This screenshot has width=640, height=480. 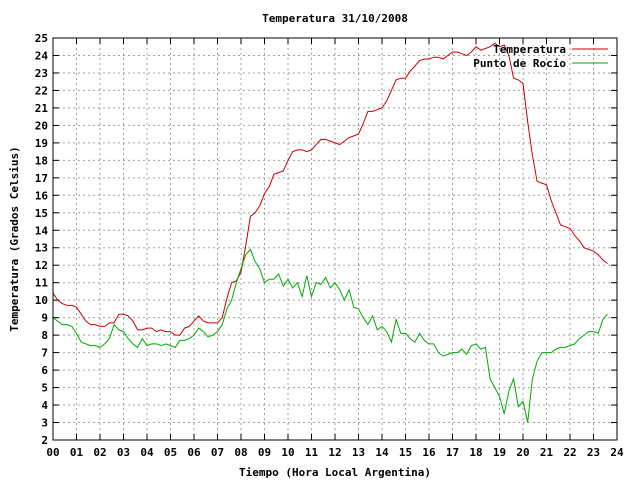 What do you see at coordinates (529, 49) in the screenshot?
I see `legend-label: Temperatura` at bounding box center [529, 49].